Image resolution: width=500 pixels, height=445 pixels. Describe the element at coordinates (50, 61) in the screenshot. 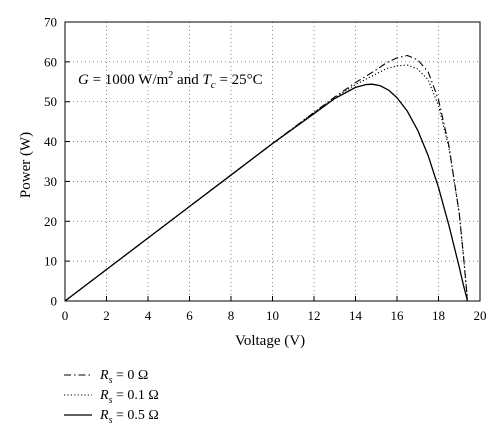

I see `y-tick-label: 60` at that location.